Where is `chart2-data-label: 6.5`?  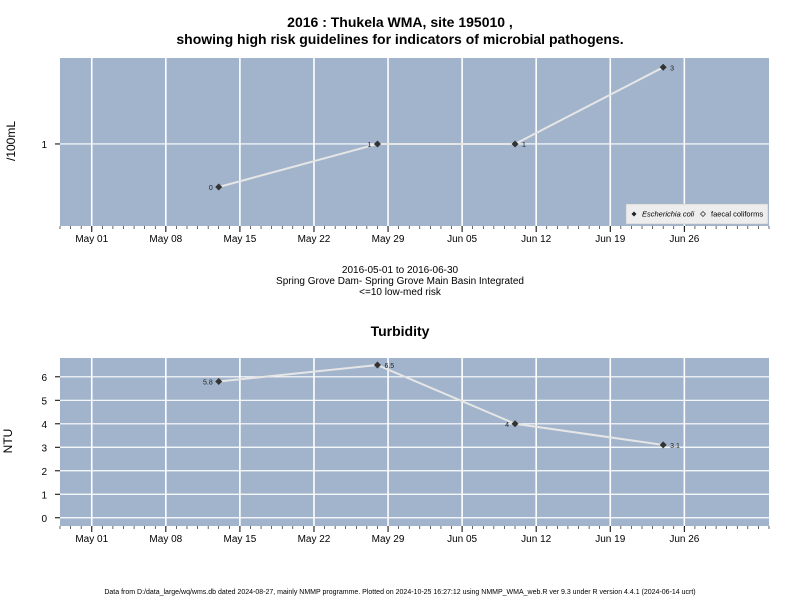 chart2-data-label: 6.5 is located at coordinates (389, 366).